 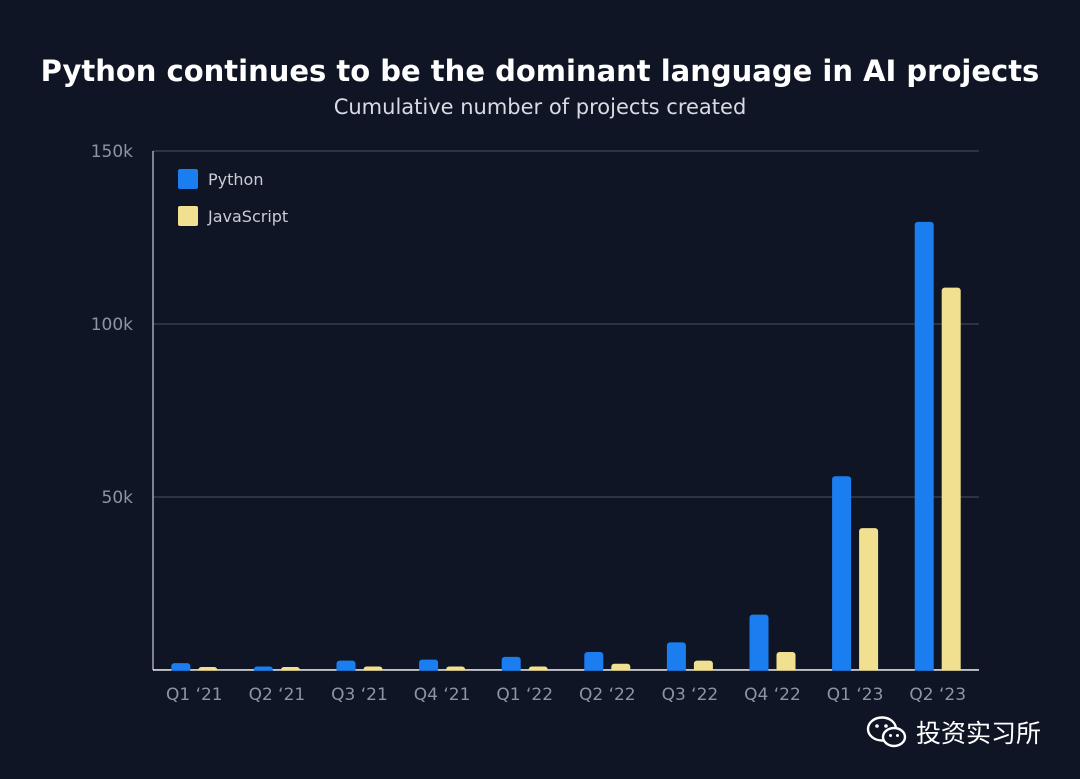 I want to click on x-tick-label: Q1 ‘21, so click(x=194, y=695).